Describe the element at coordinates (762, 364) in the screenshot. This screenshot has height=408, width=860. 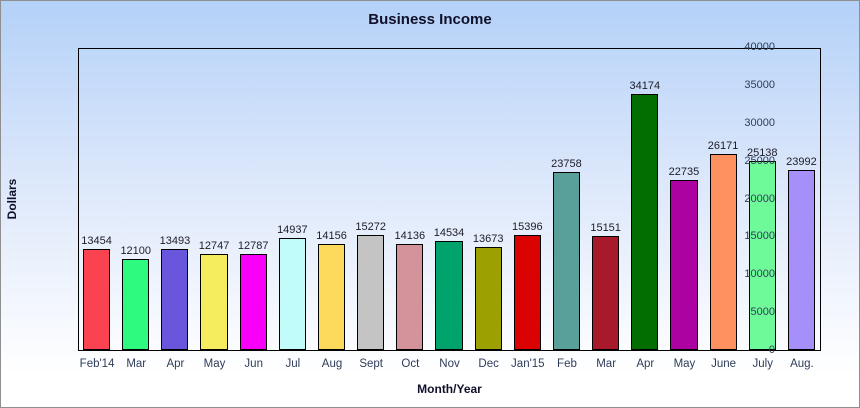
I see `x-tick-label: July` at that location.